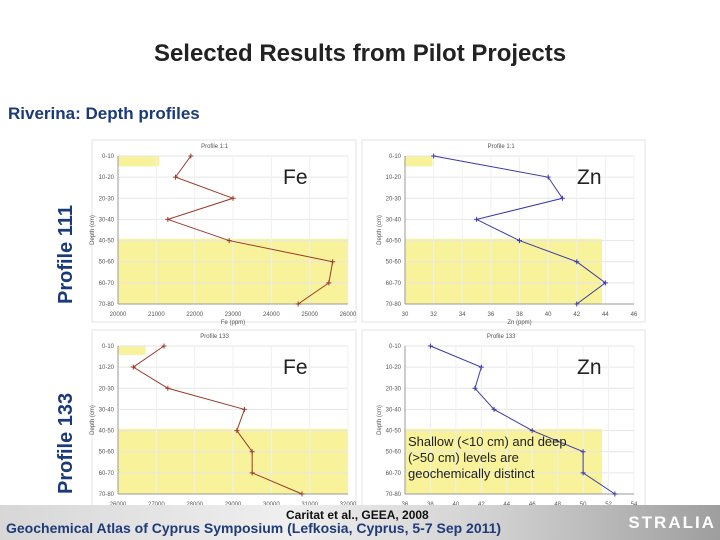  What do you see at coordinates (233, 323) in the screenshot?
I see `x-axis-label: Fe (ppm)` at bounding box center [233, 323].